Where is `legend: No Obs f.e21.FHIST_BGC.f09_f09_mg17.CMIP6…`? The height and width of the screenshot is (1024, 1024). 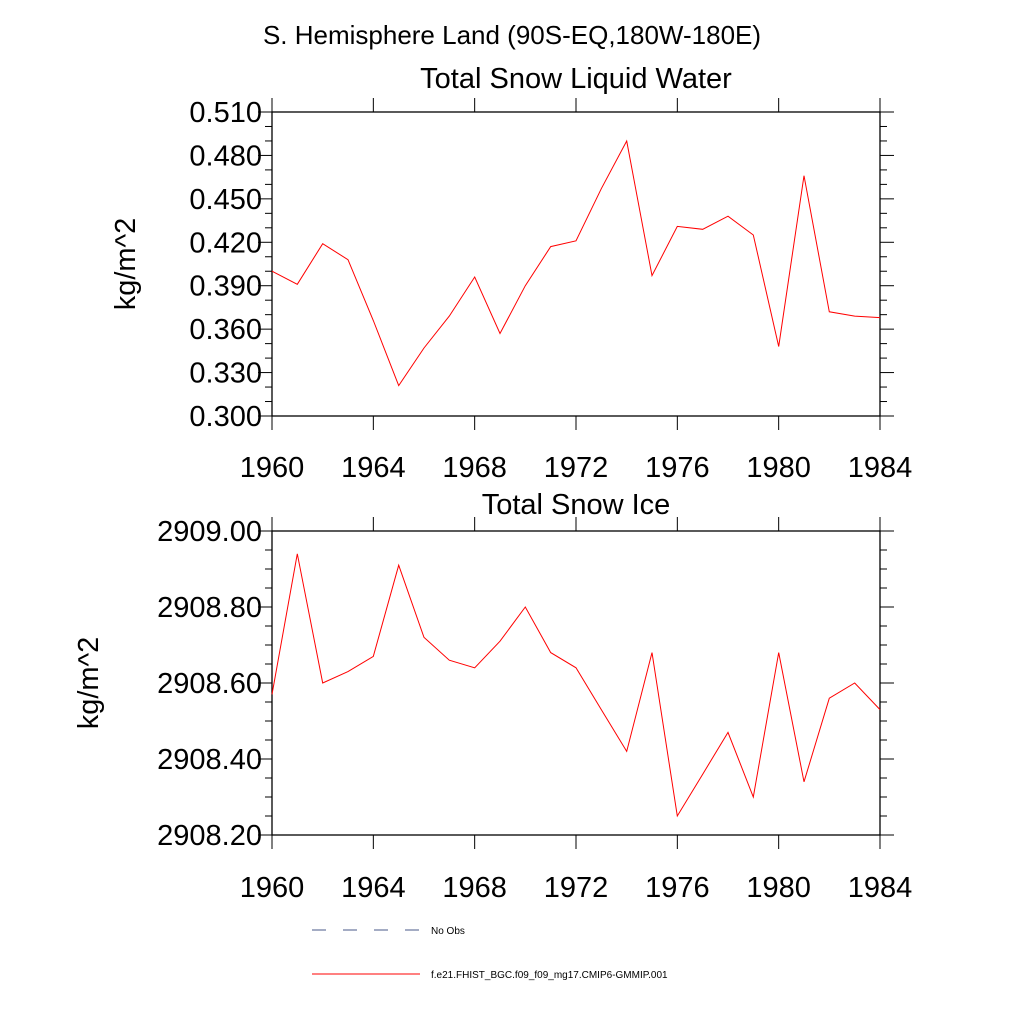 legend: No Obs f.e21.FHIST_BGC.f09_f09_mg17.CMIP6… is located at coordinates (490, 953).